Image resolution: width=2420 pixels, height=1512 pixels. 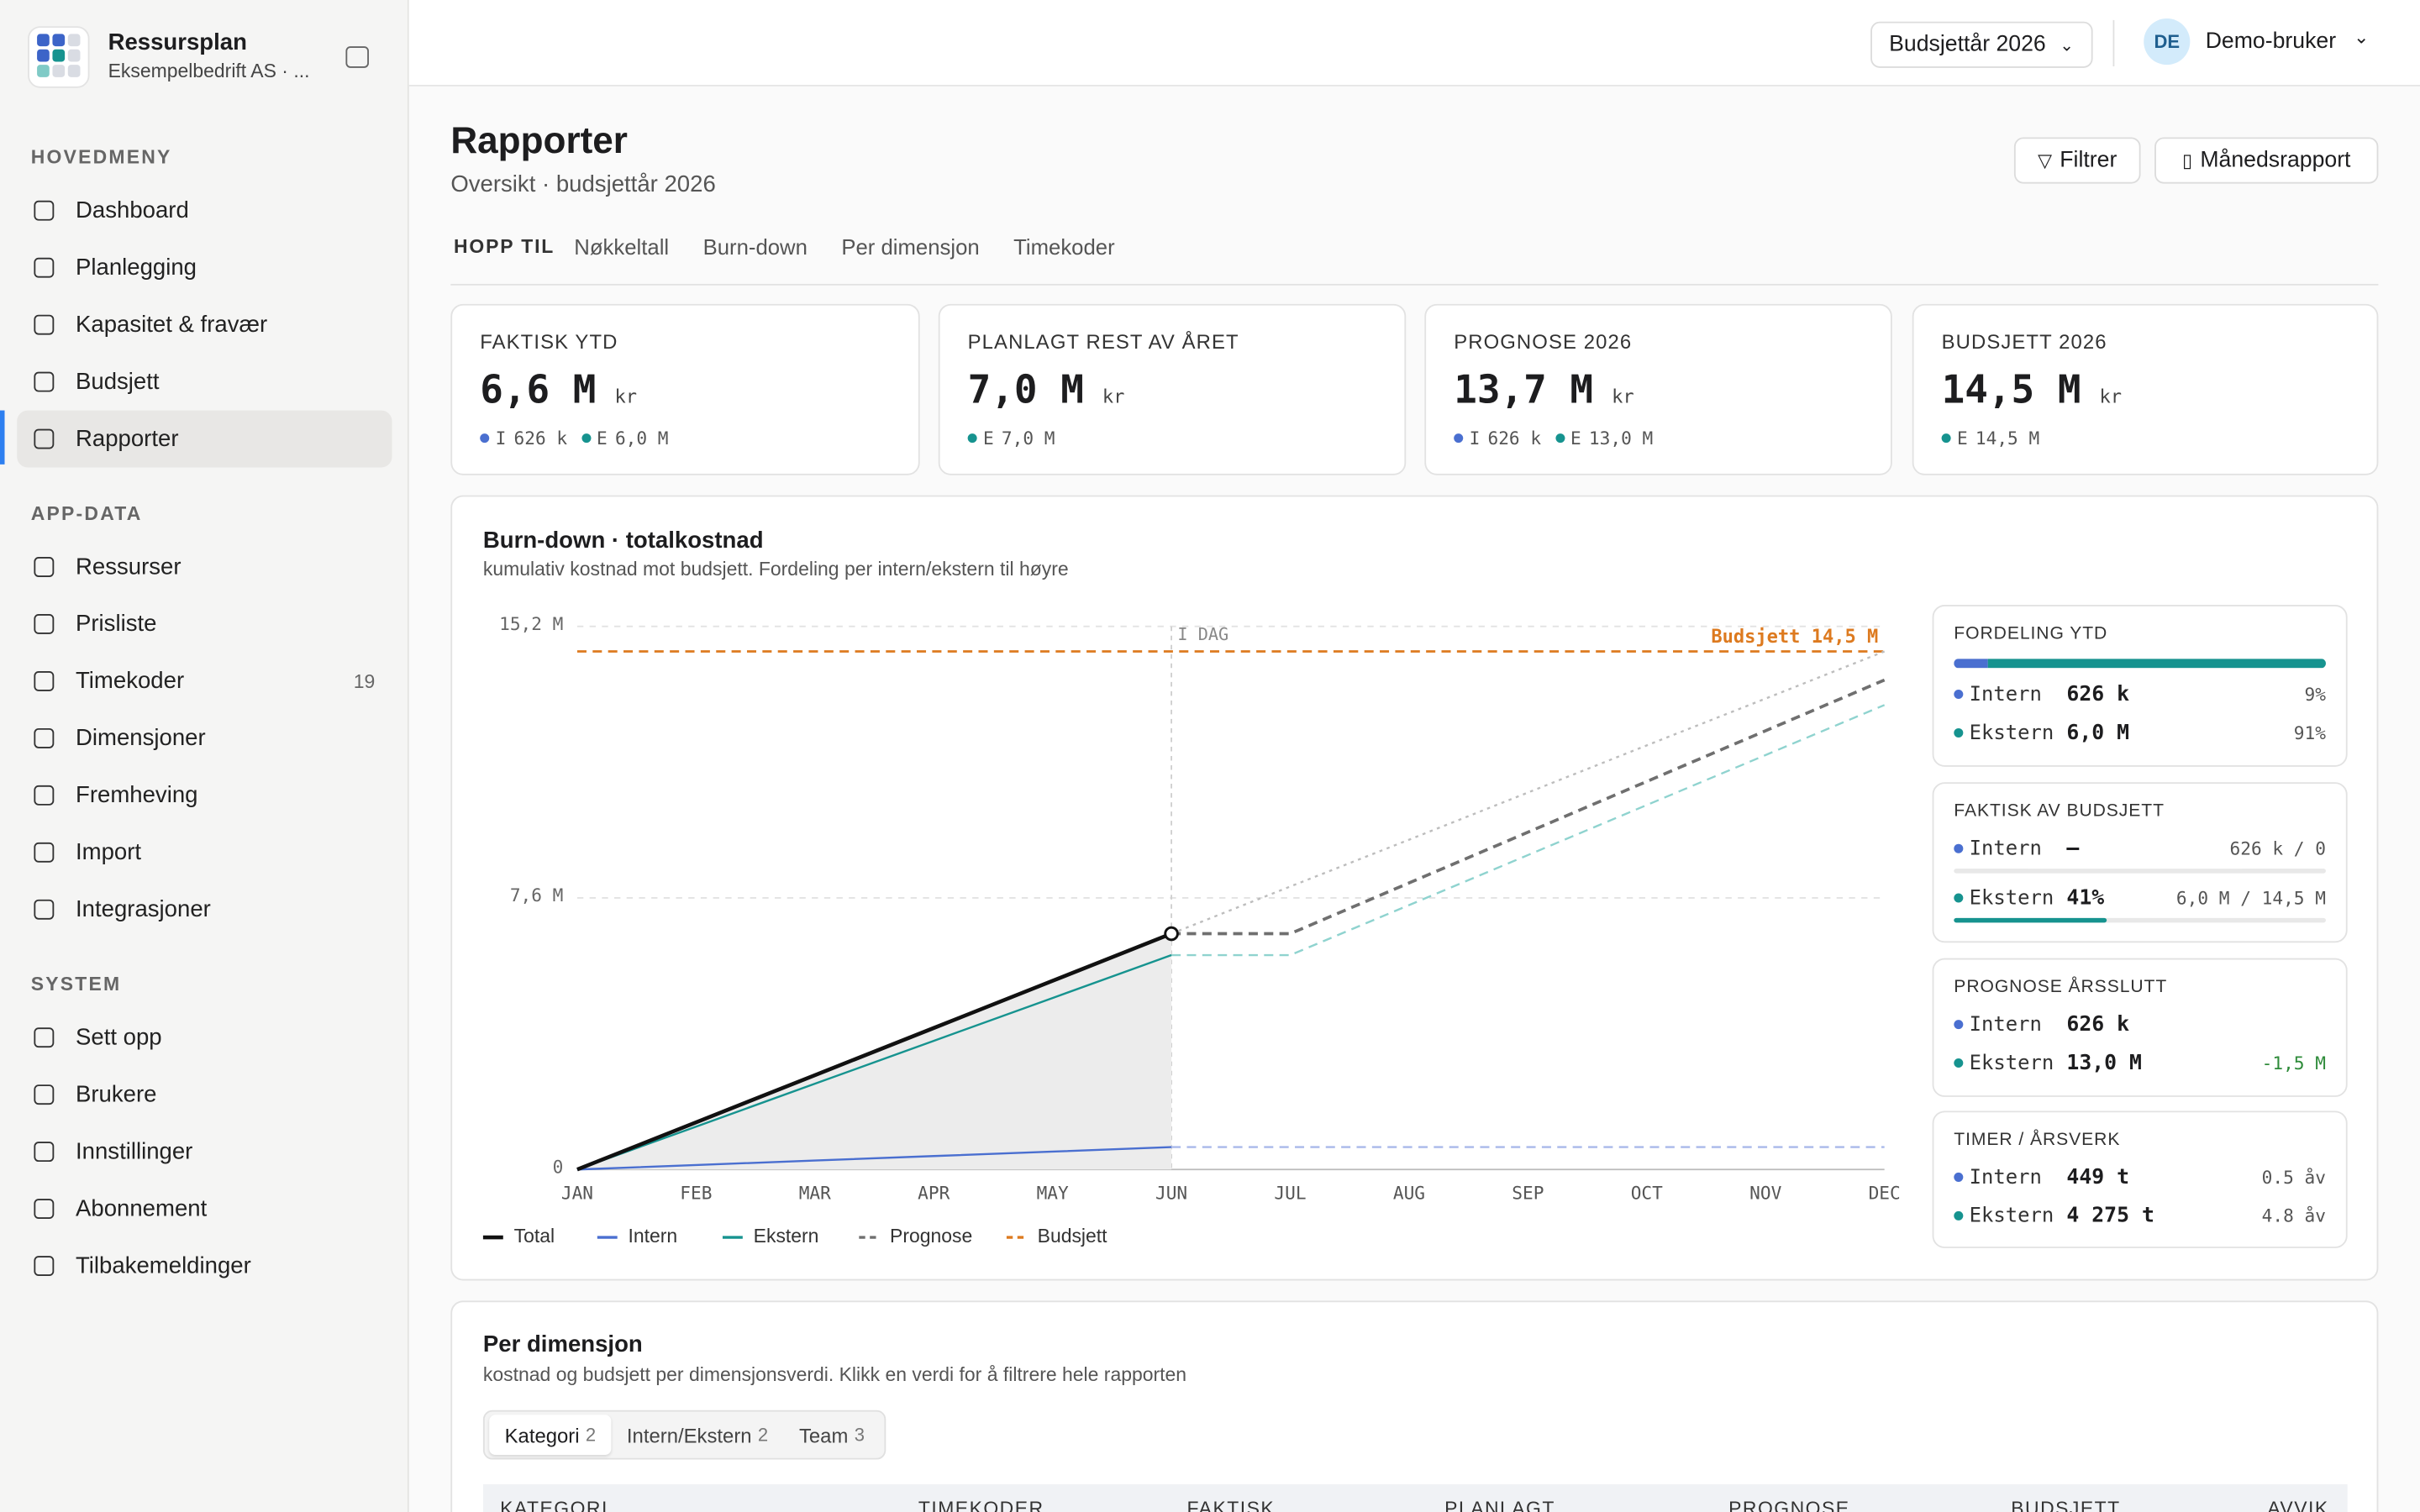 What do you see at coordinates (116, 624) in the screenshot?
I see `nav-label: Prisliste` at bounding box center [116, 624].